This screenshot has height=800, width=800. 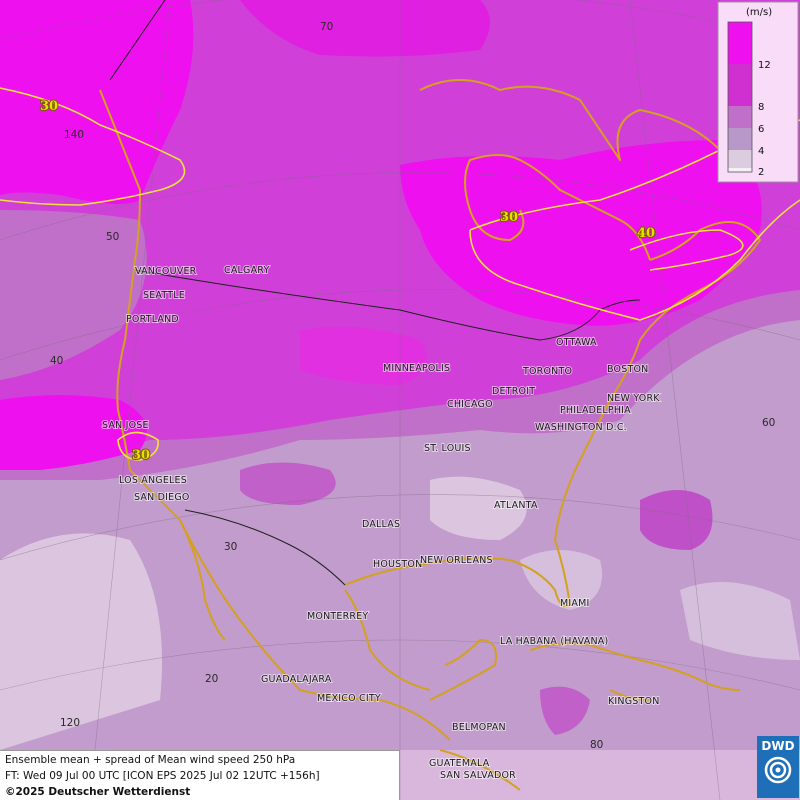 What do you see at coordinates (509, 217) in the screenshot?
I see `contour-label-hudson: 30` at bounding box center [509, 217].